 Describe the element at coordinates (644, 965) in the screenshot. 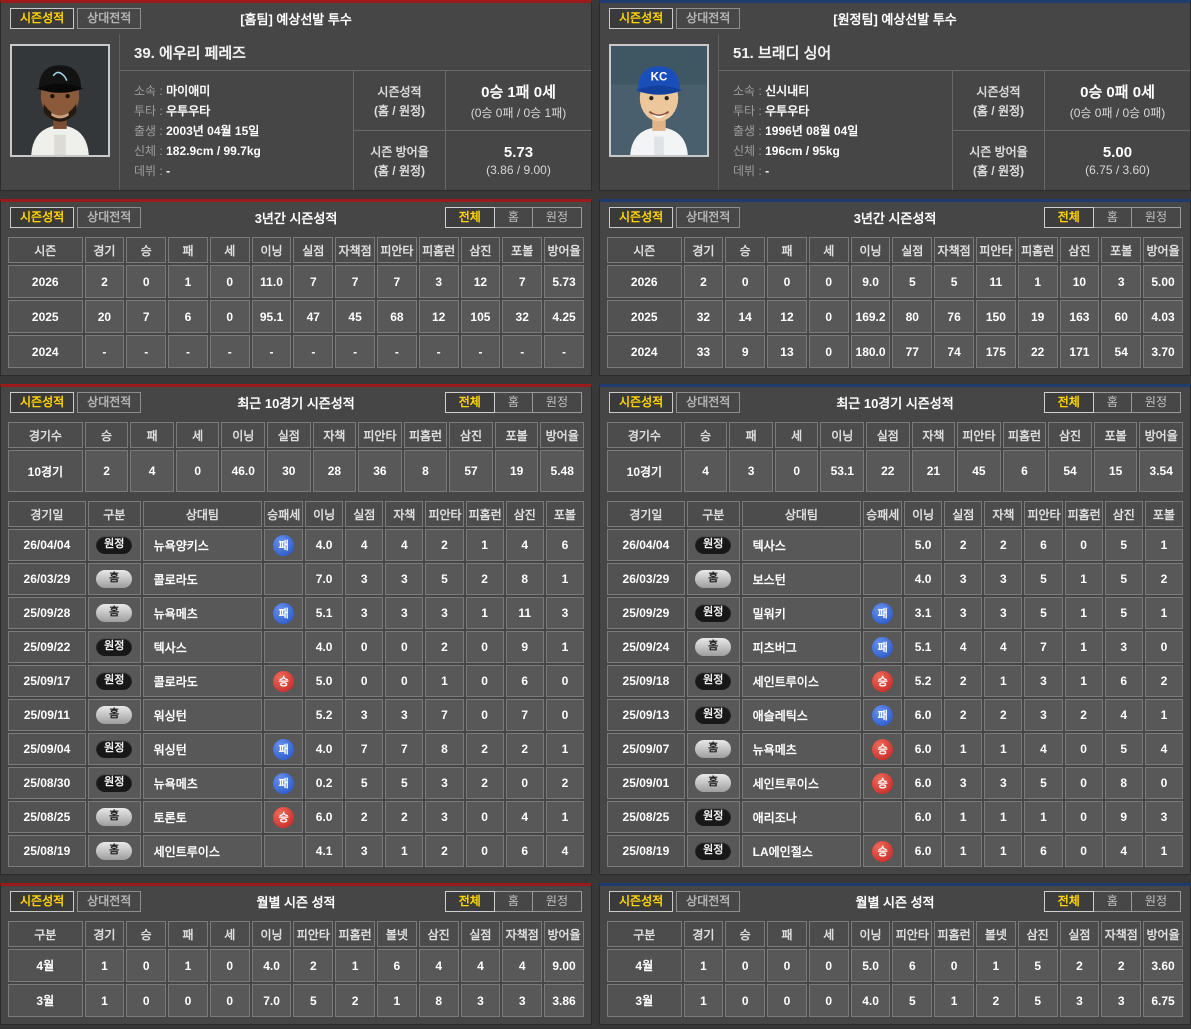

I see `row-label-cell: 4월` at that location.